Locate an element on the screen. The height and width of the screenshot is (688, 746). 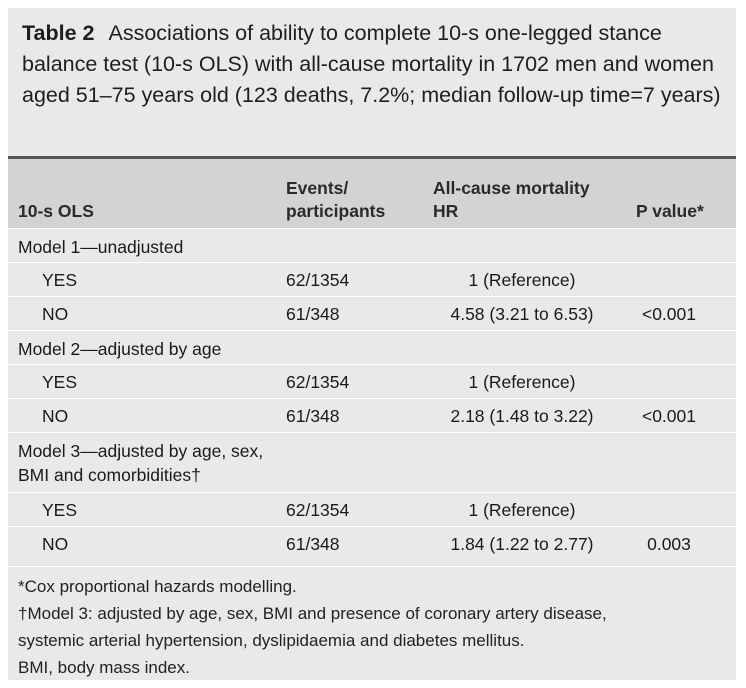
table-row: NO 61/348 1.84 (1.22 to 2.77) 0.003 is located at coordinates (372, 543).